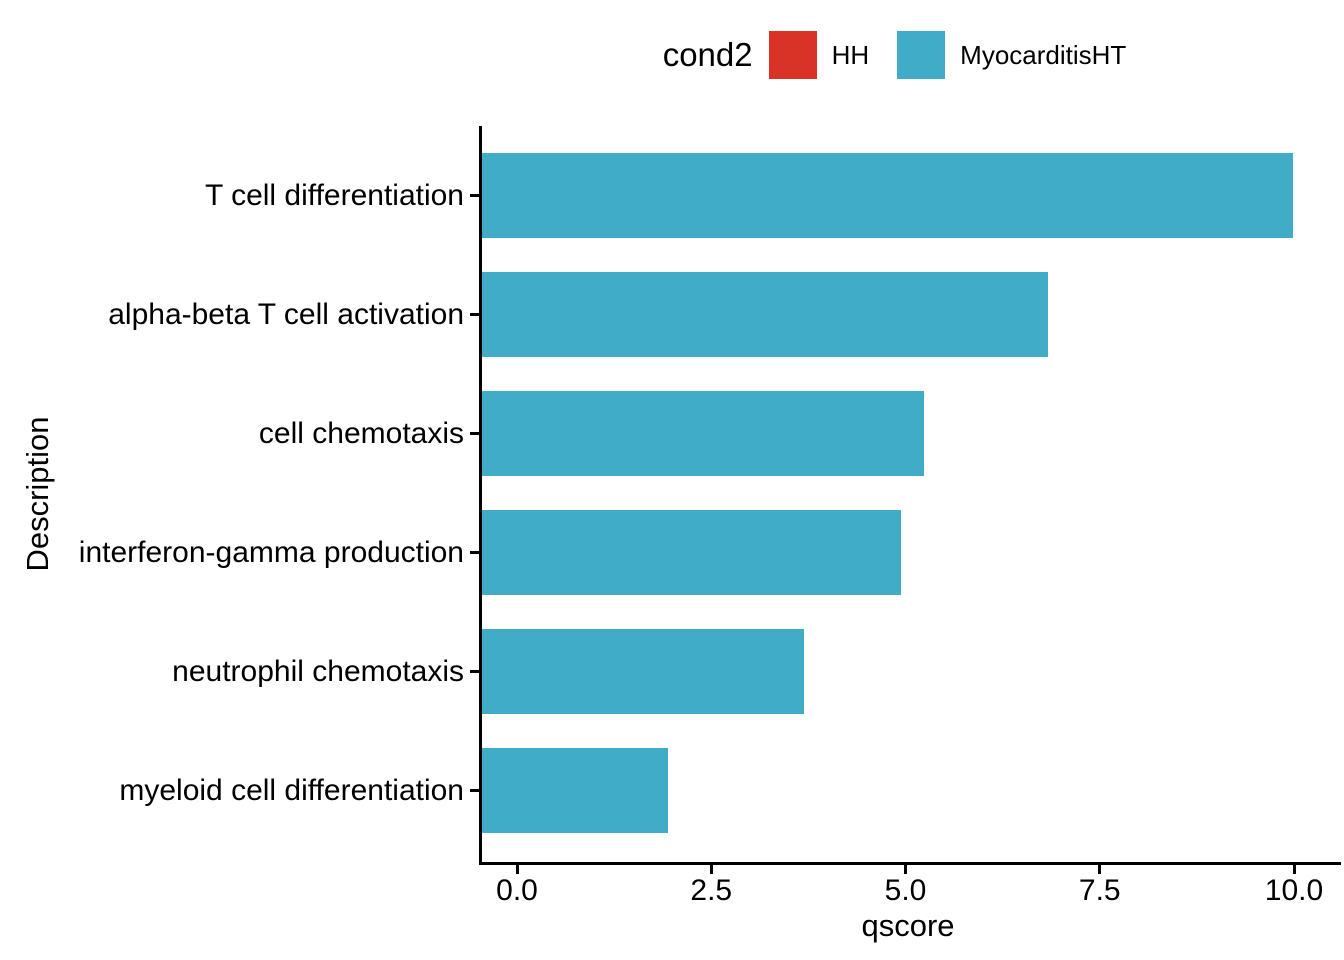 This screenshot has width=1344, height=960. I want to click on x-axis-title: qscore, so click(908, 925).